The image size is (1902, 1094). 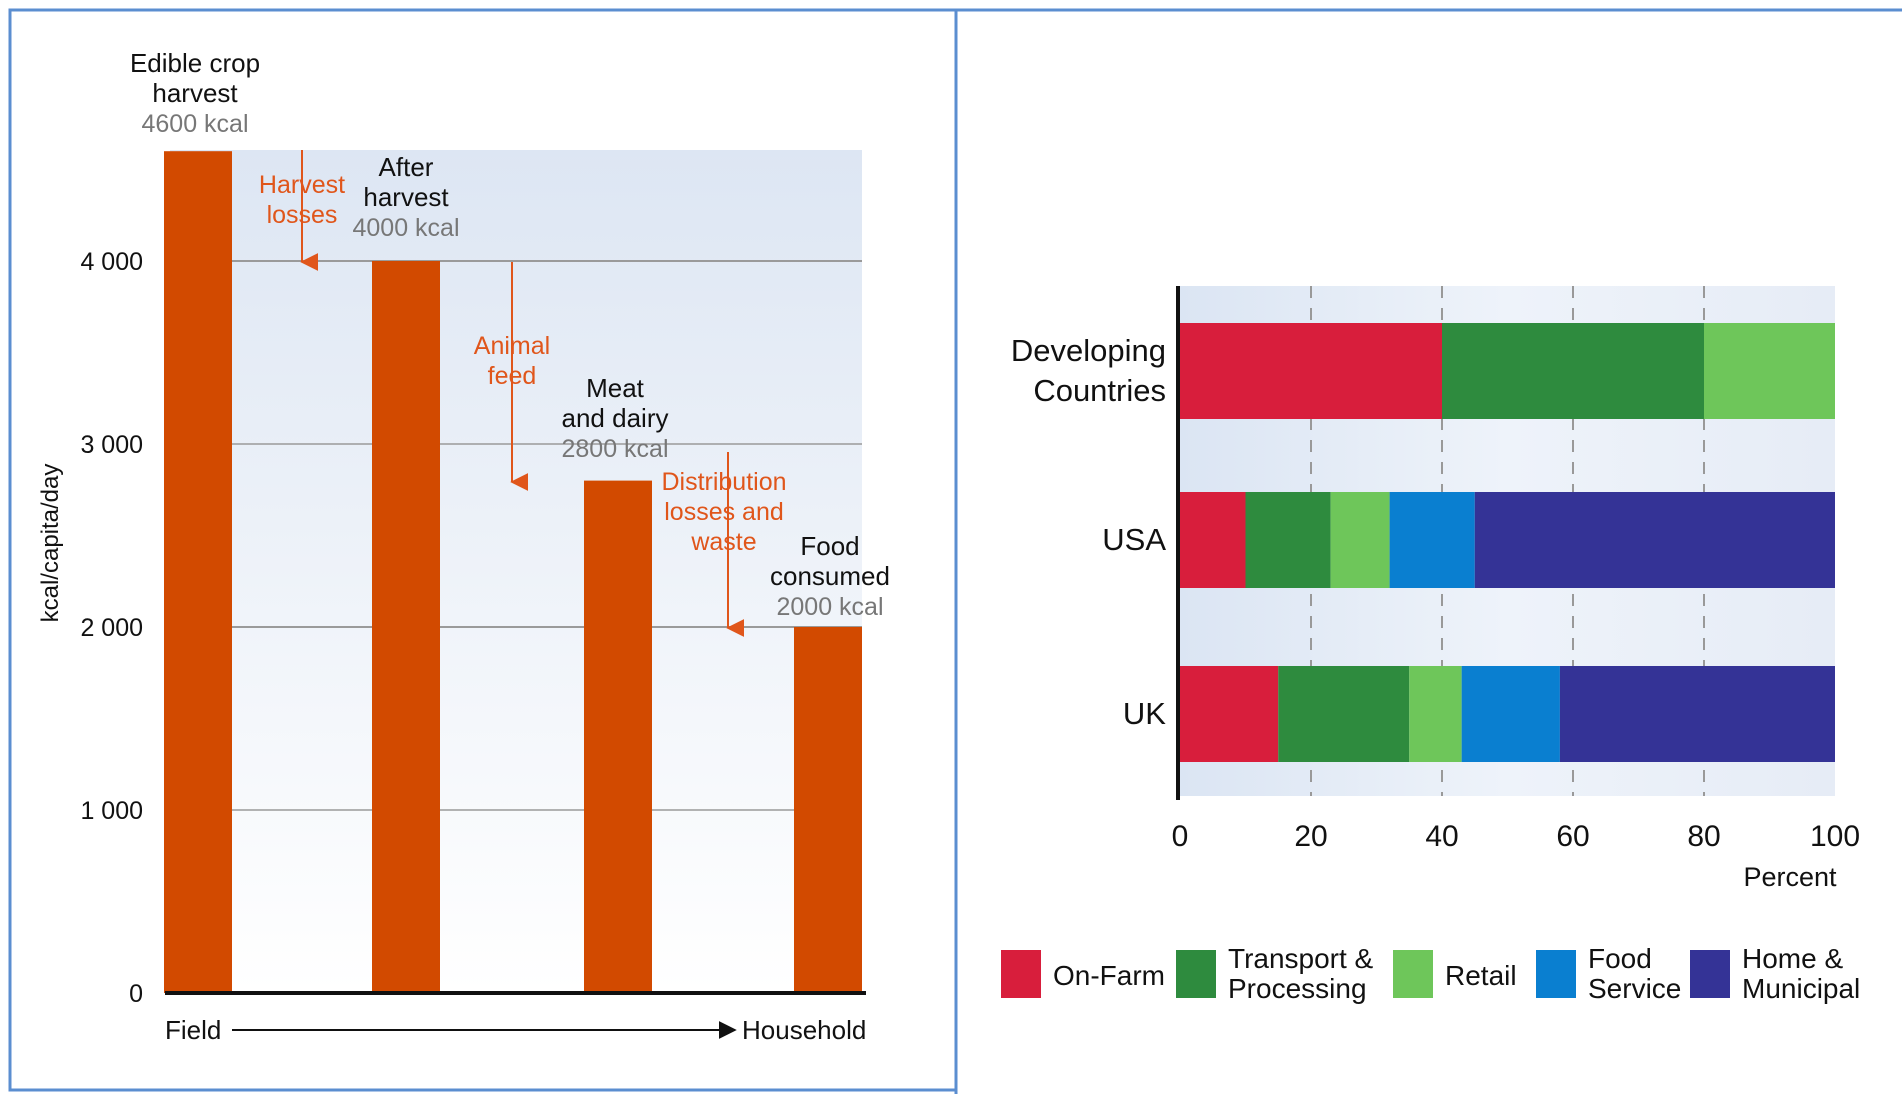 What do you see at coordinates (195, 63) in the screenshot?
I see `bar-label: Edible crop` at bounding box center [195, 63].